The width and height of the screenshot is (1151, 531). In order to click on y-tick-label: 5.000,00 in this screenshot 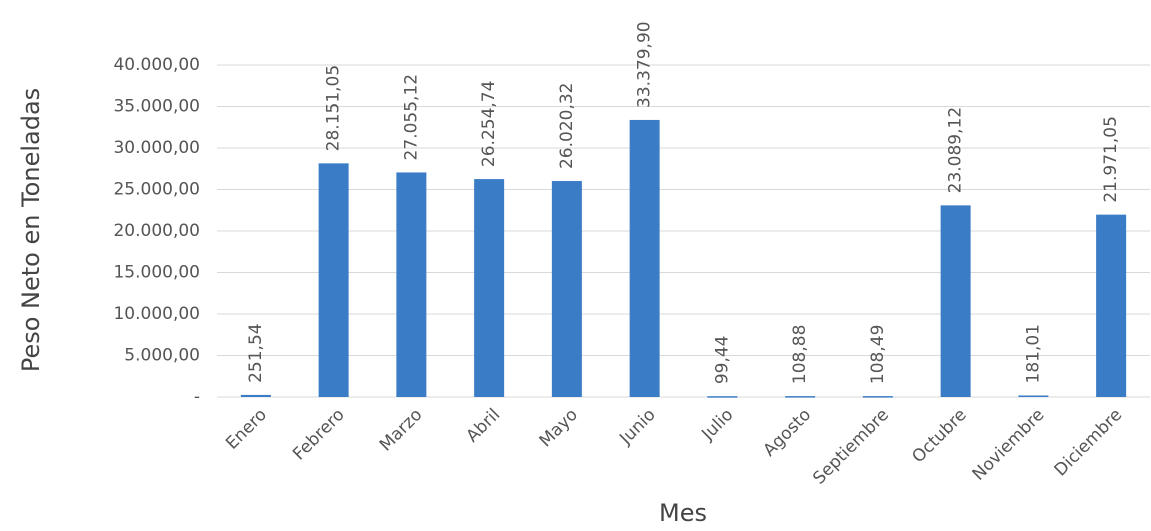, I will do `click(162, 356)`.